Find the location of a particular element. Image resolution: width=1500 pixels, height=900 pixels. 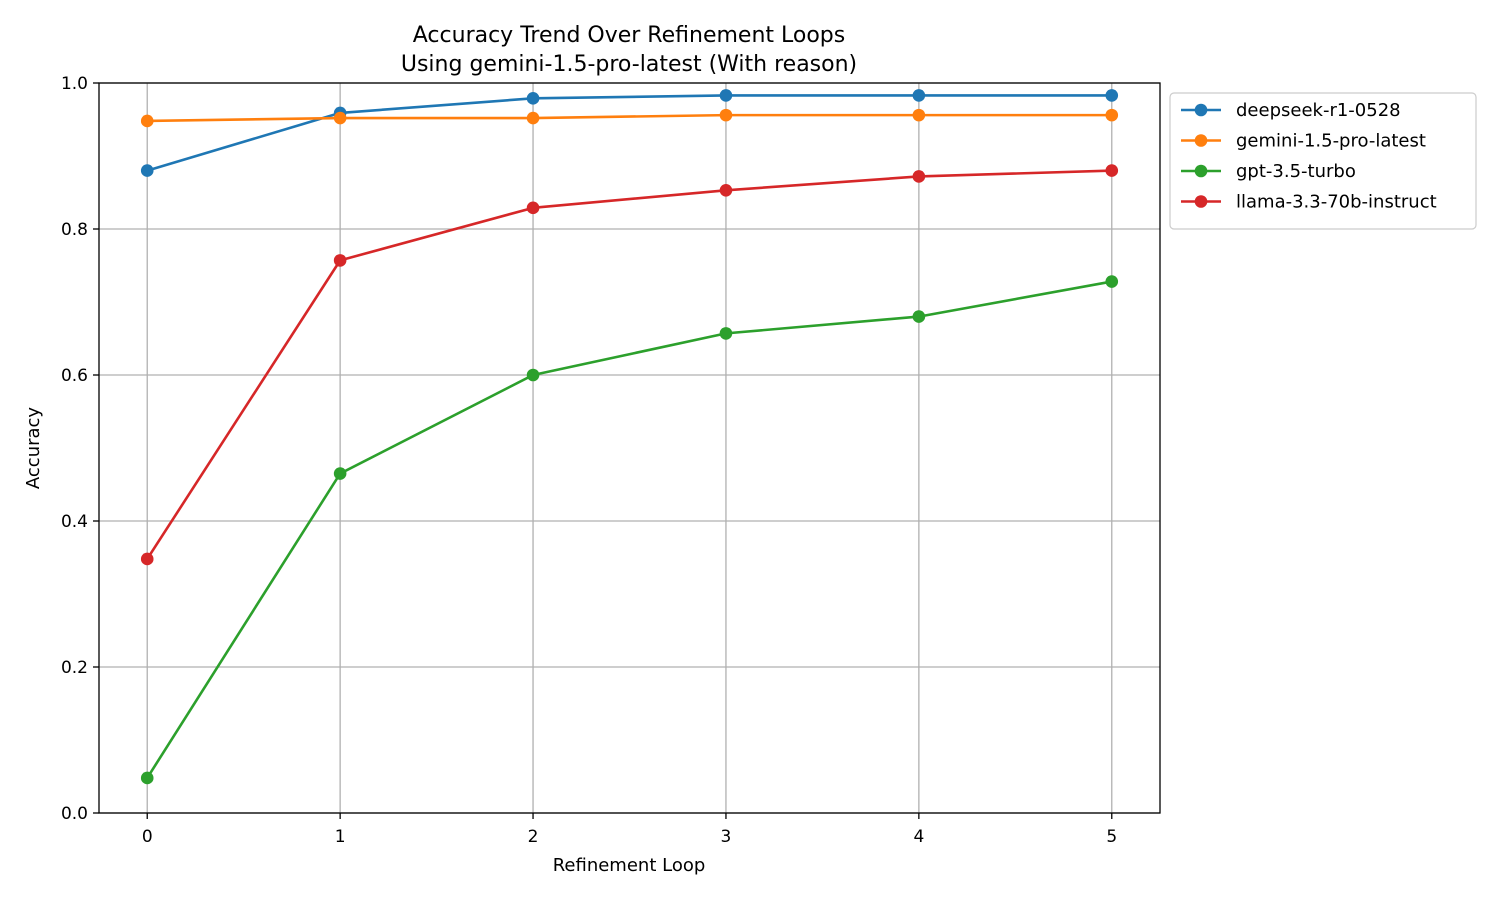

x-tick-label: 4 is located at coordinates (918, 837).